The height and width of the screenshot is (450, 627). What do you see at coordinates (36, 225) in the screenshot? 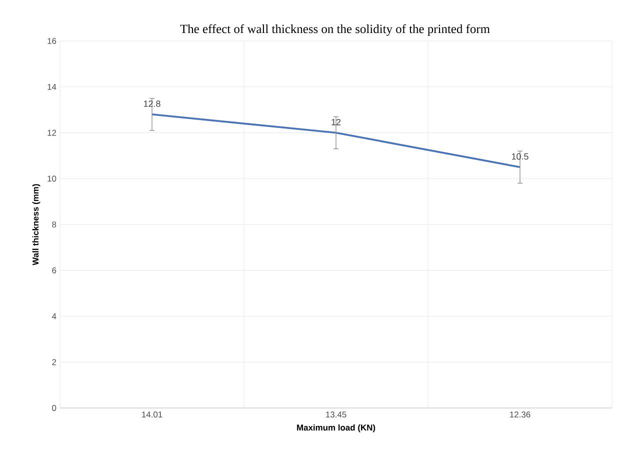
I see `y-axis-title: Wall thickness (mm)` at bounding box center [36, 225].